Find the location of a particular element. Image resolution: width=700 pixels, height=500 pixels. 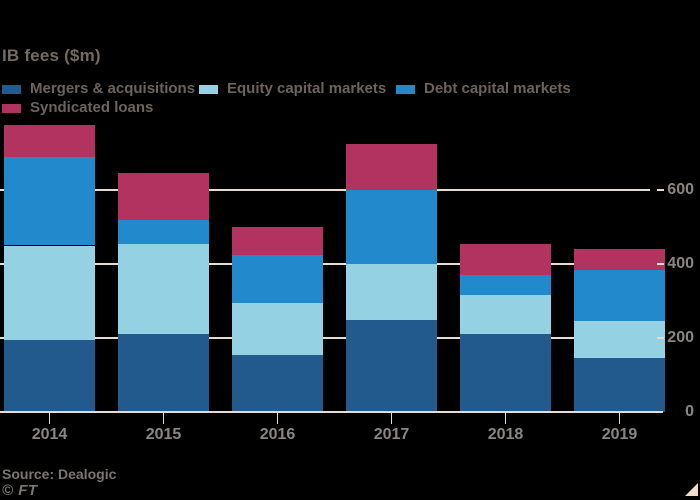

bar-segment-2014-mergers-acquisitions is located at coordinates (49, 375).